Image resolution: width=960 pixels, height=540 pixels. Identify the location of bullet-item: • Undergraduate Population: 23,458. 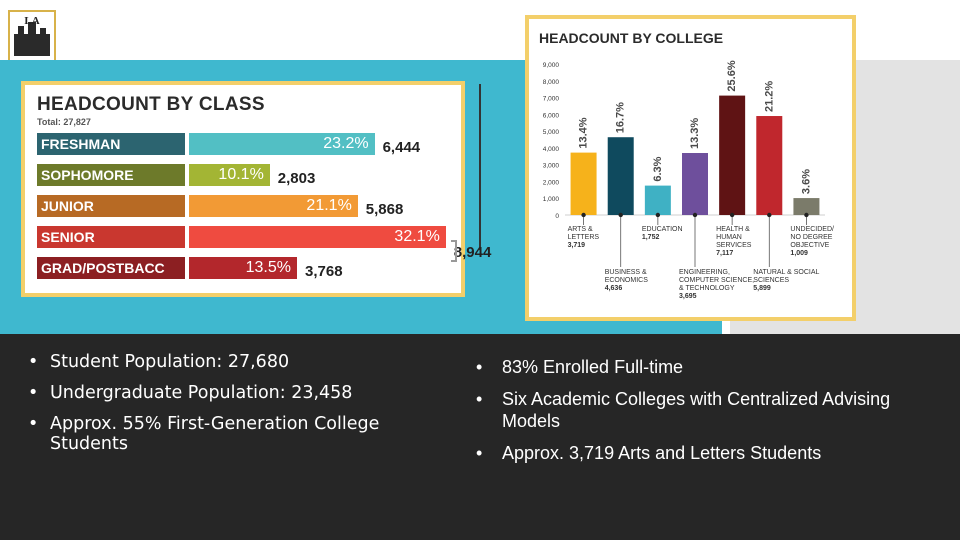
(236, 393).